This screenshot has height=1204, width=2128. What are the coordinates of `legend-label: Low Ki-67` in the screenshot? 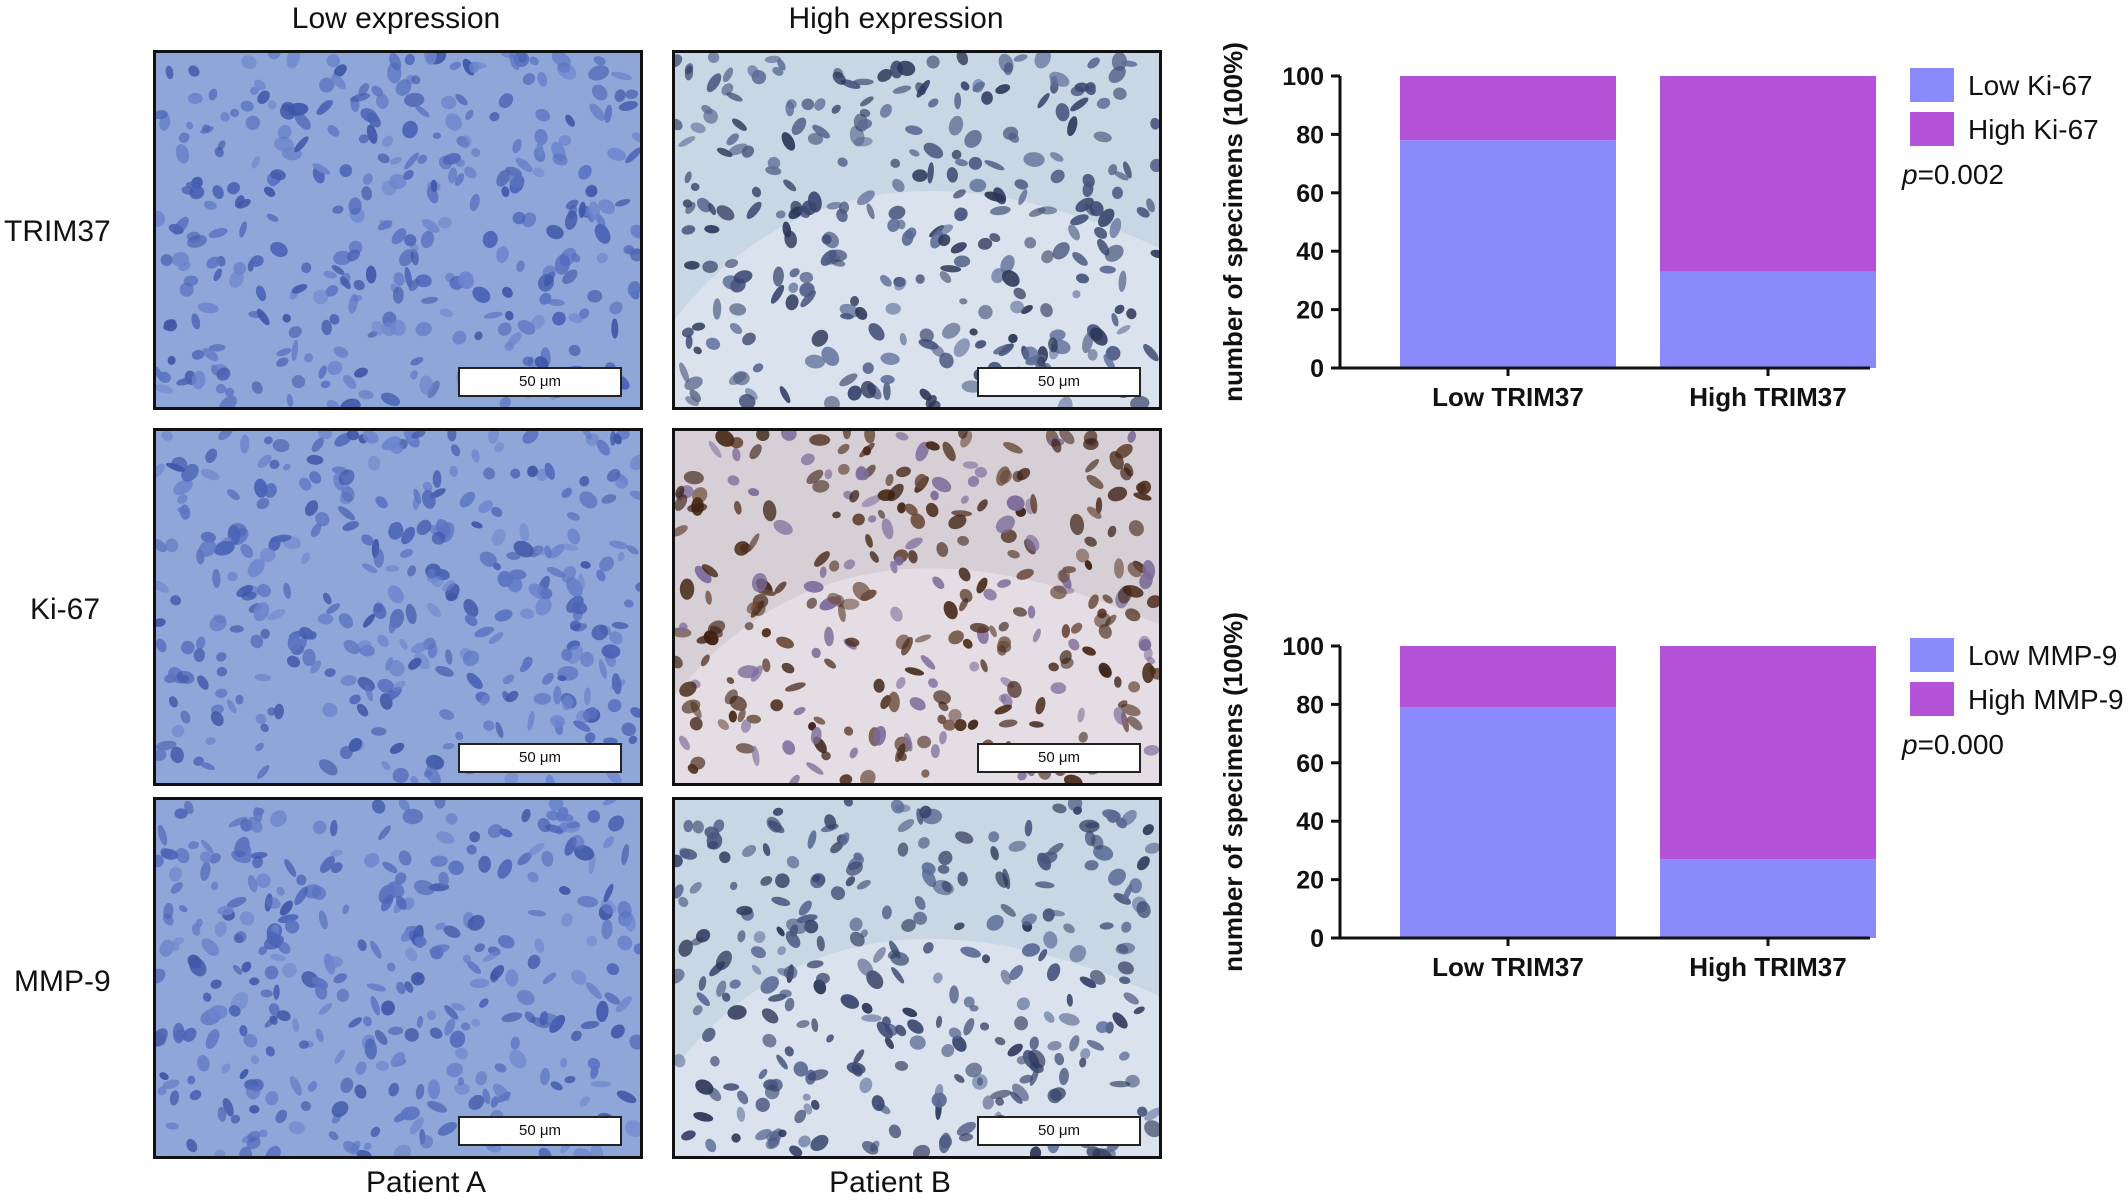 It's located at (2030, 85).